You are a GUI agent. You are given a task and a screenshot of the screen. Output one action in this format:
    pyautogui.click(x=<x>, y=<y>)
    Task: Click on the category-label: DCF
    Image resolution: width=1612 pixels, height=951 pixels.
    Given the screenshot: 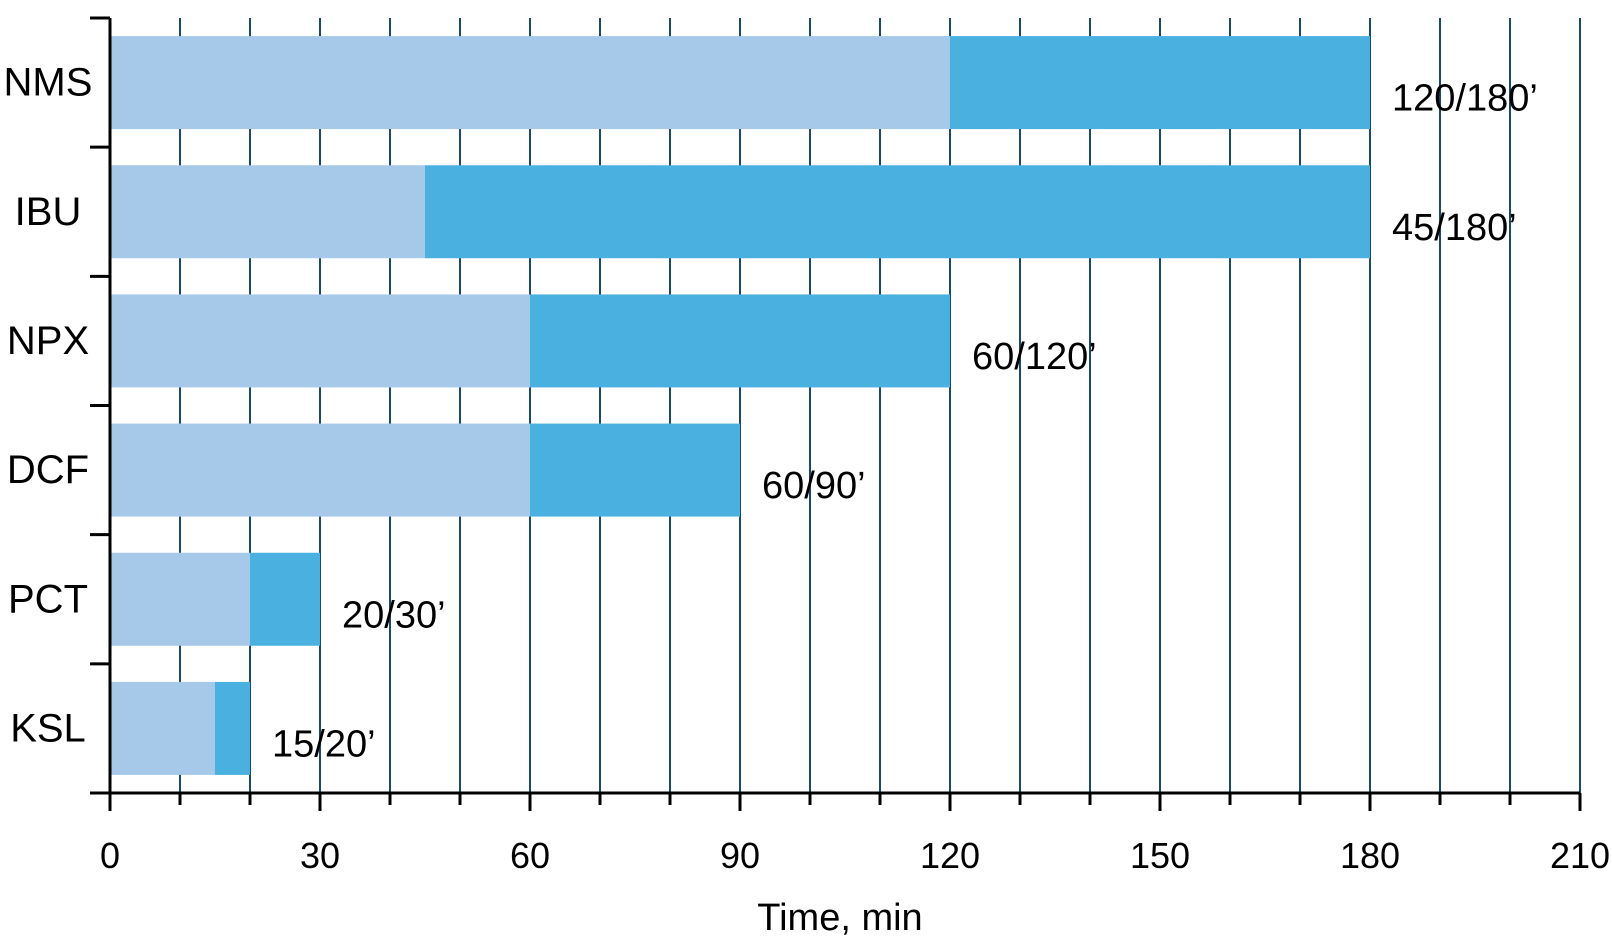 What is the action you would take?
    pyautogui.click(x=48, y=470)
    